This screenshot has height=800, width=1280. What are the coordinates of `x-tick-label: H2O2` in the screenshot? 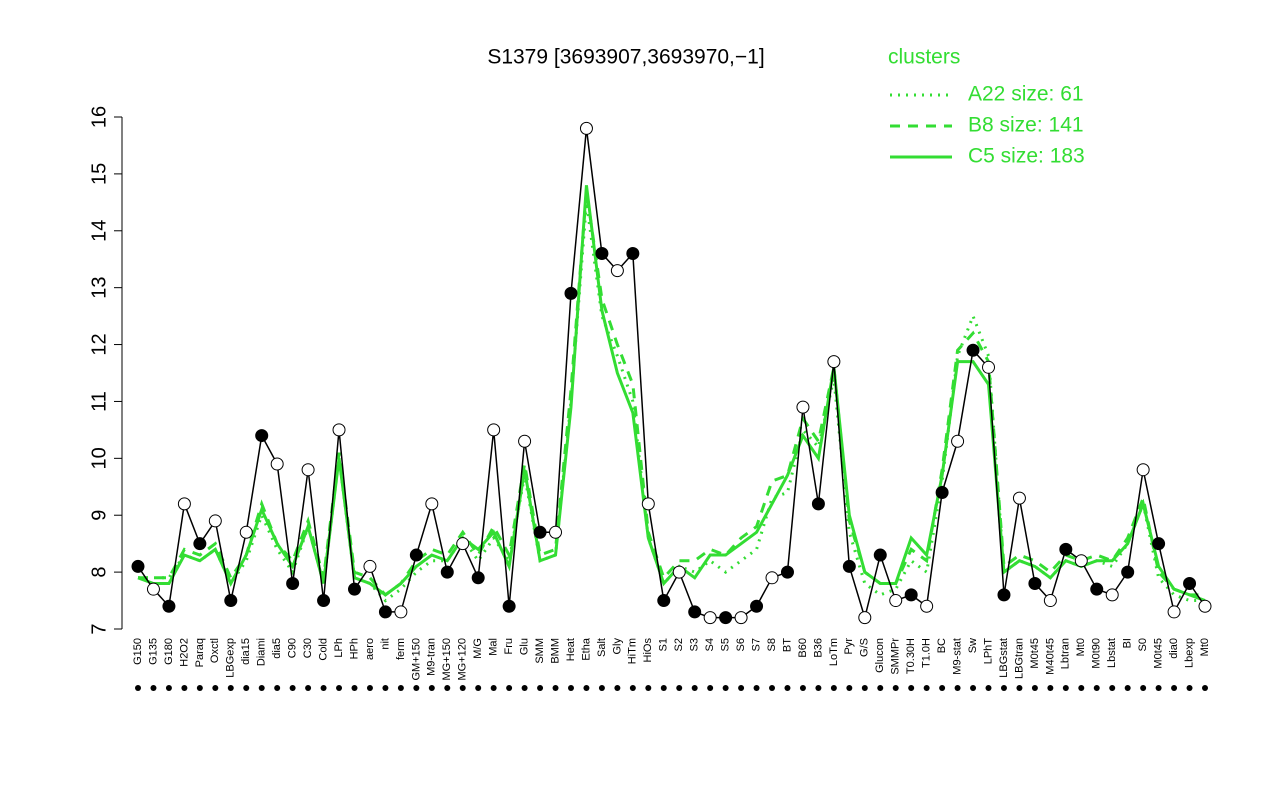 It's located at (184, 652).